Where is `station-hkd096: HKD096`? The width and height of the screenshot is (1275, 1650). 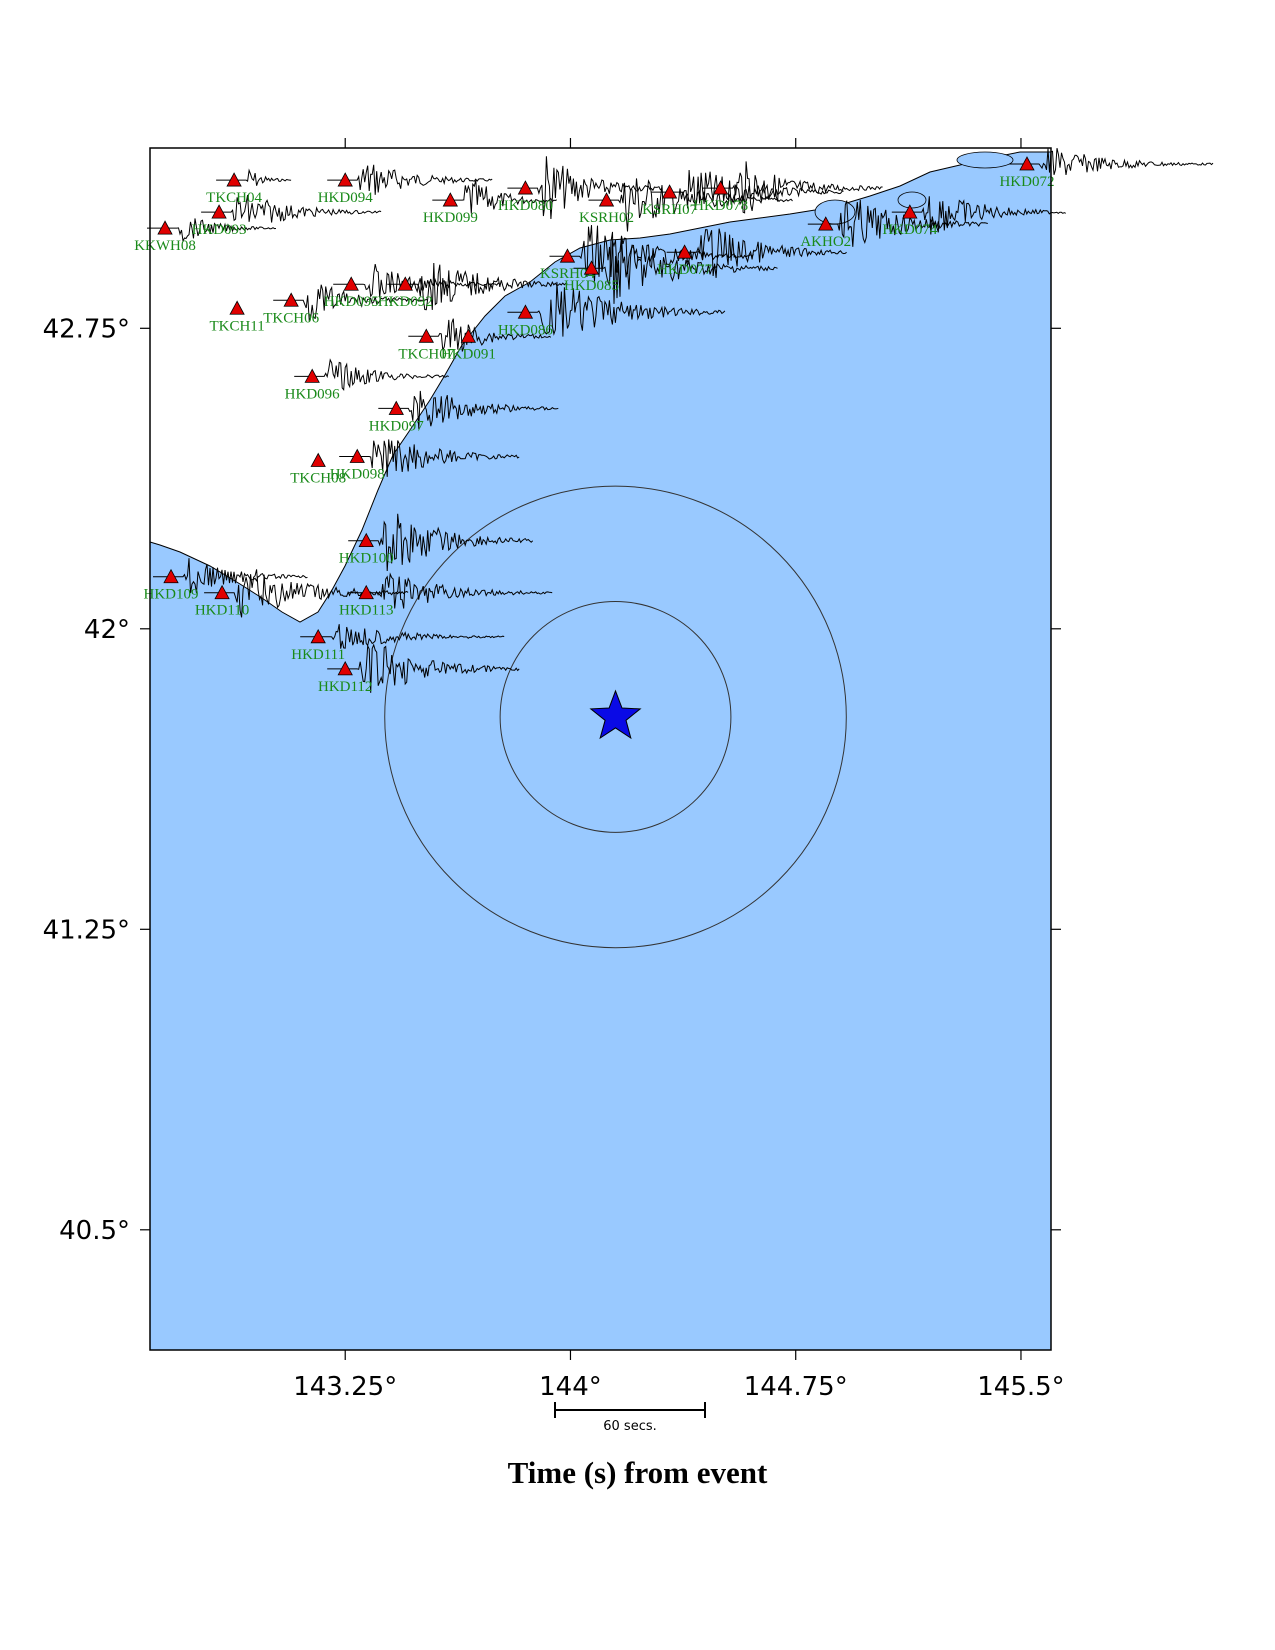 station-hkd096: HKD096 is located at coordinates (312, 385).